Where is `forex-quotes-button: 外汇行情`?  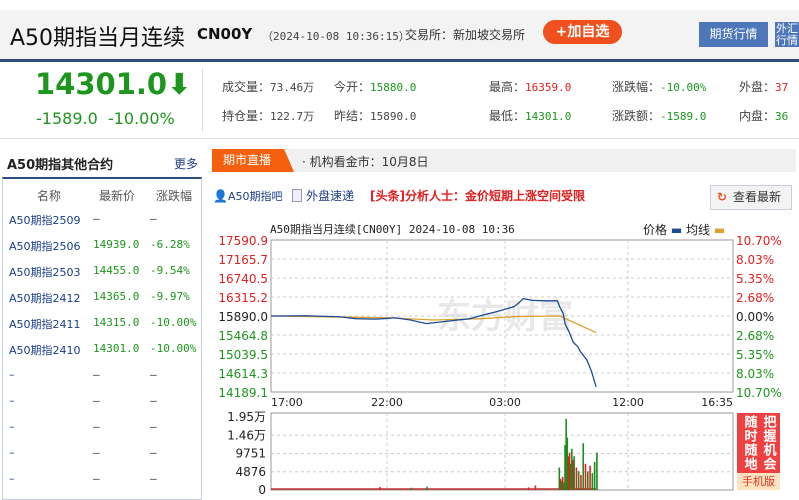 forex-quotes-button: 外汇行情 is located at coordinates (787, 34).